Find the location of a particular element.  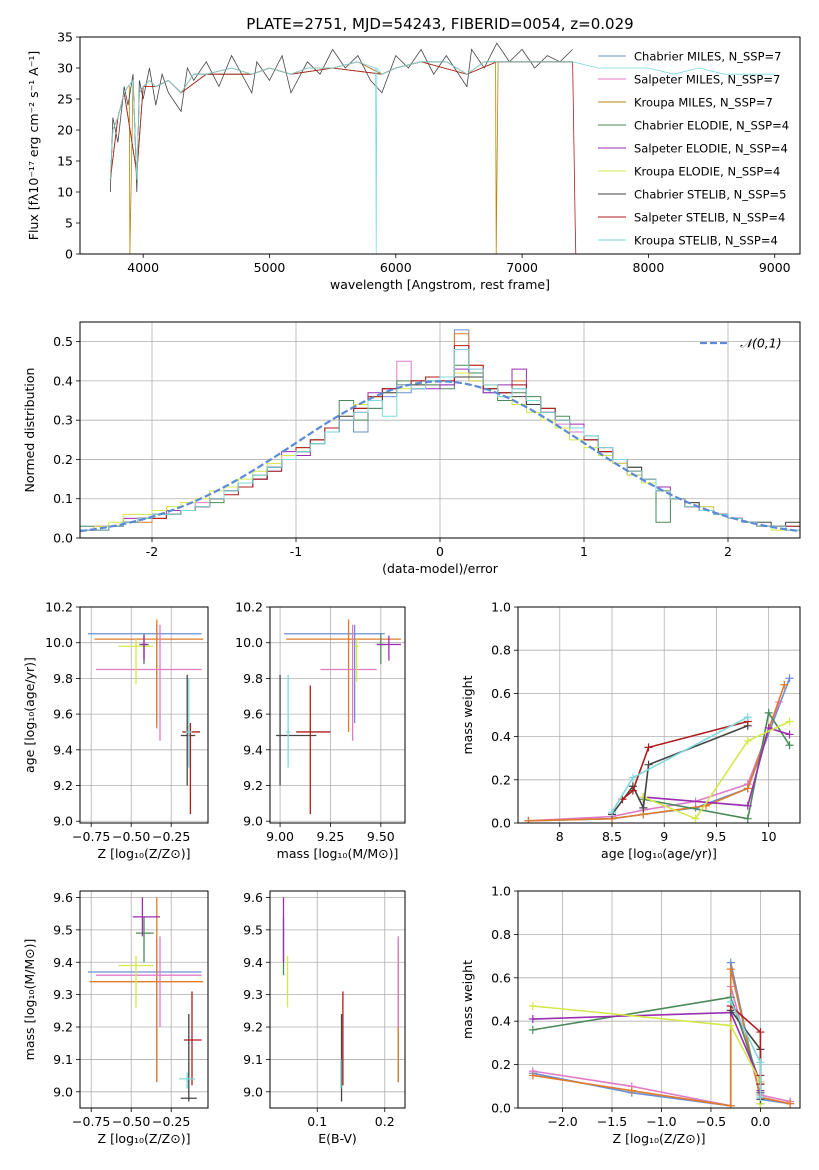

y-tick-label: 0.3 is located at coordinates (63, 420).